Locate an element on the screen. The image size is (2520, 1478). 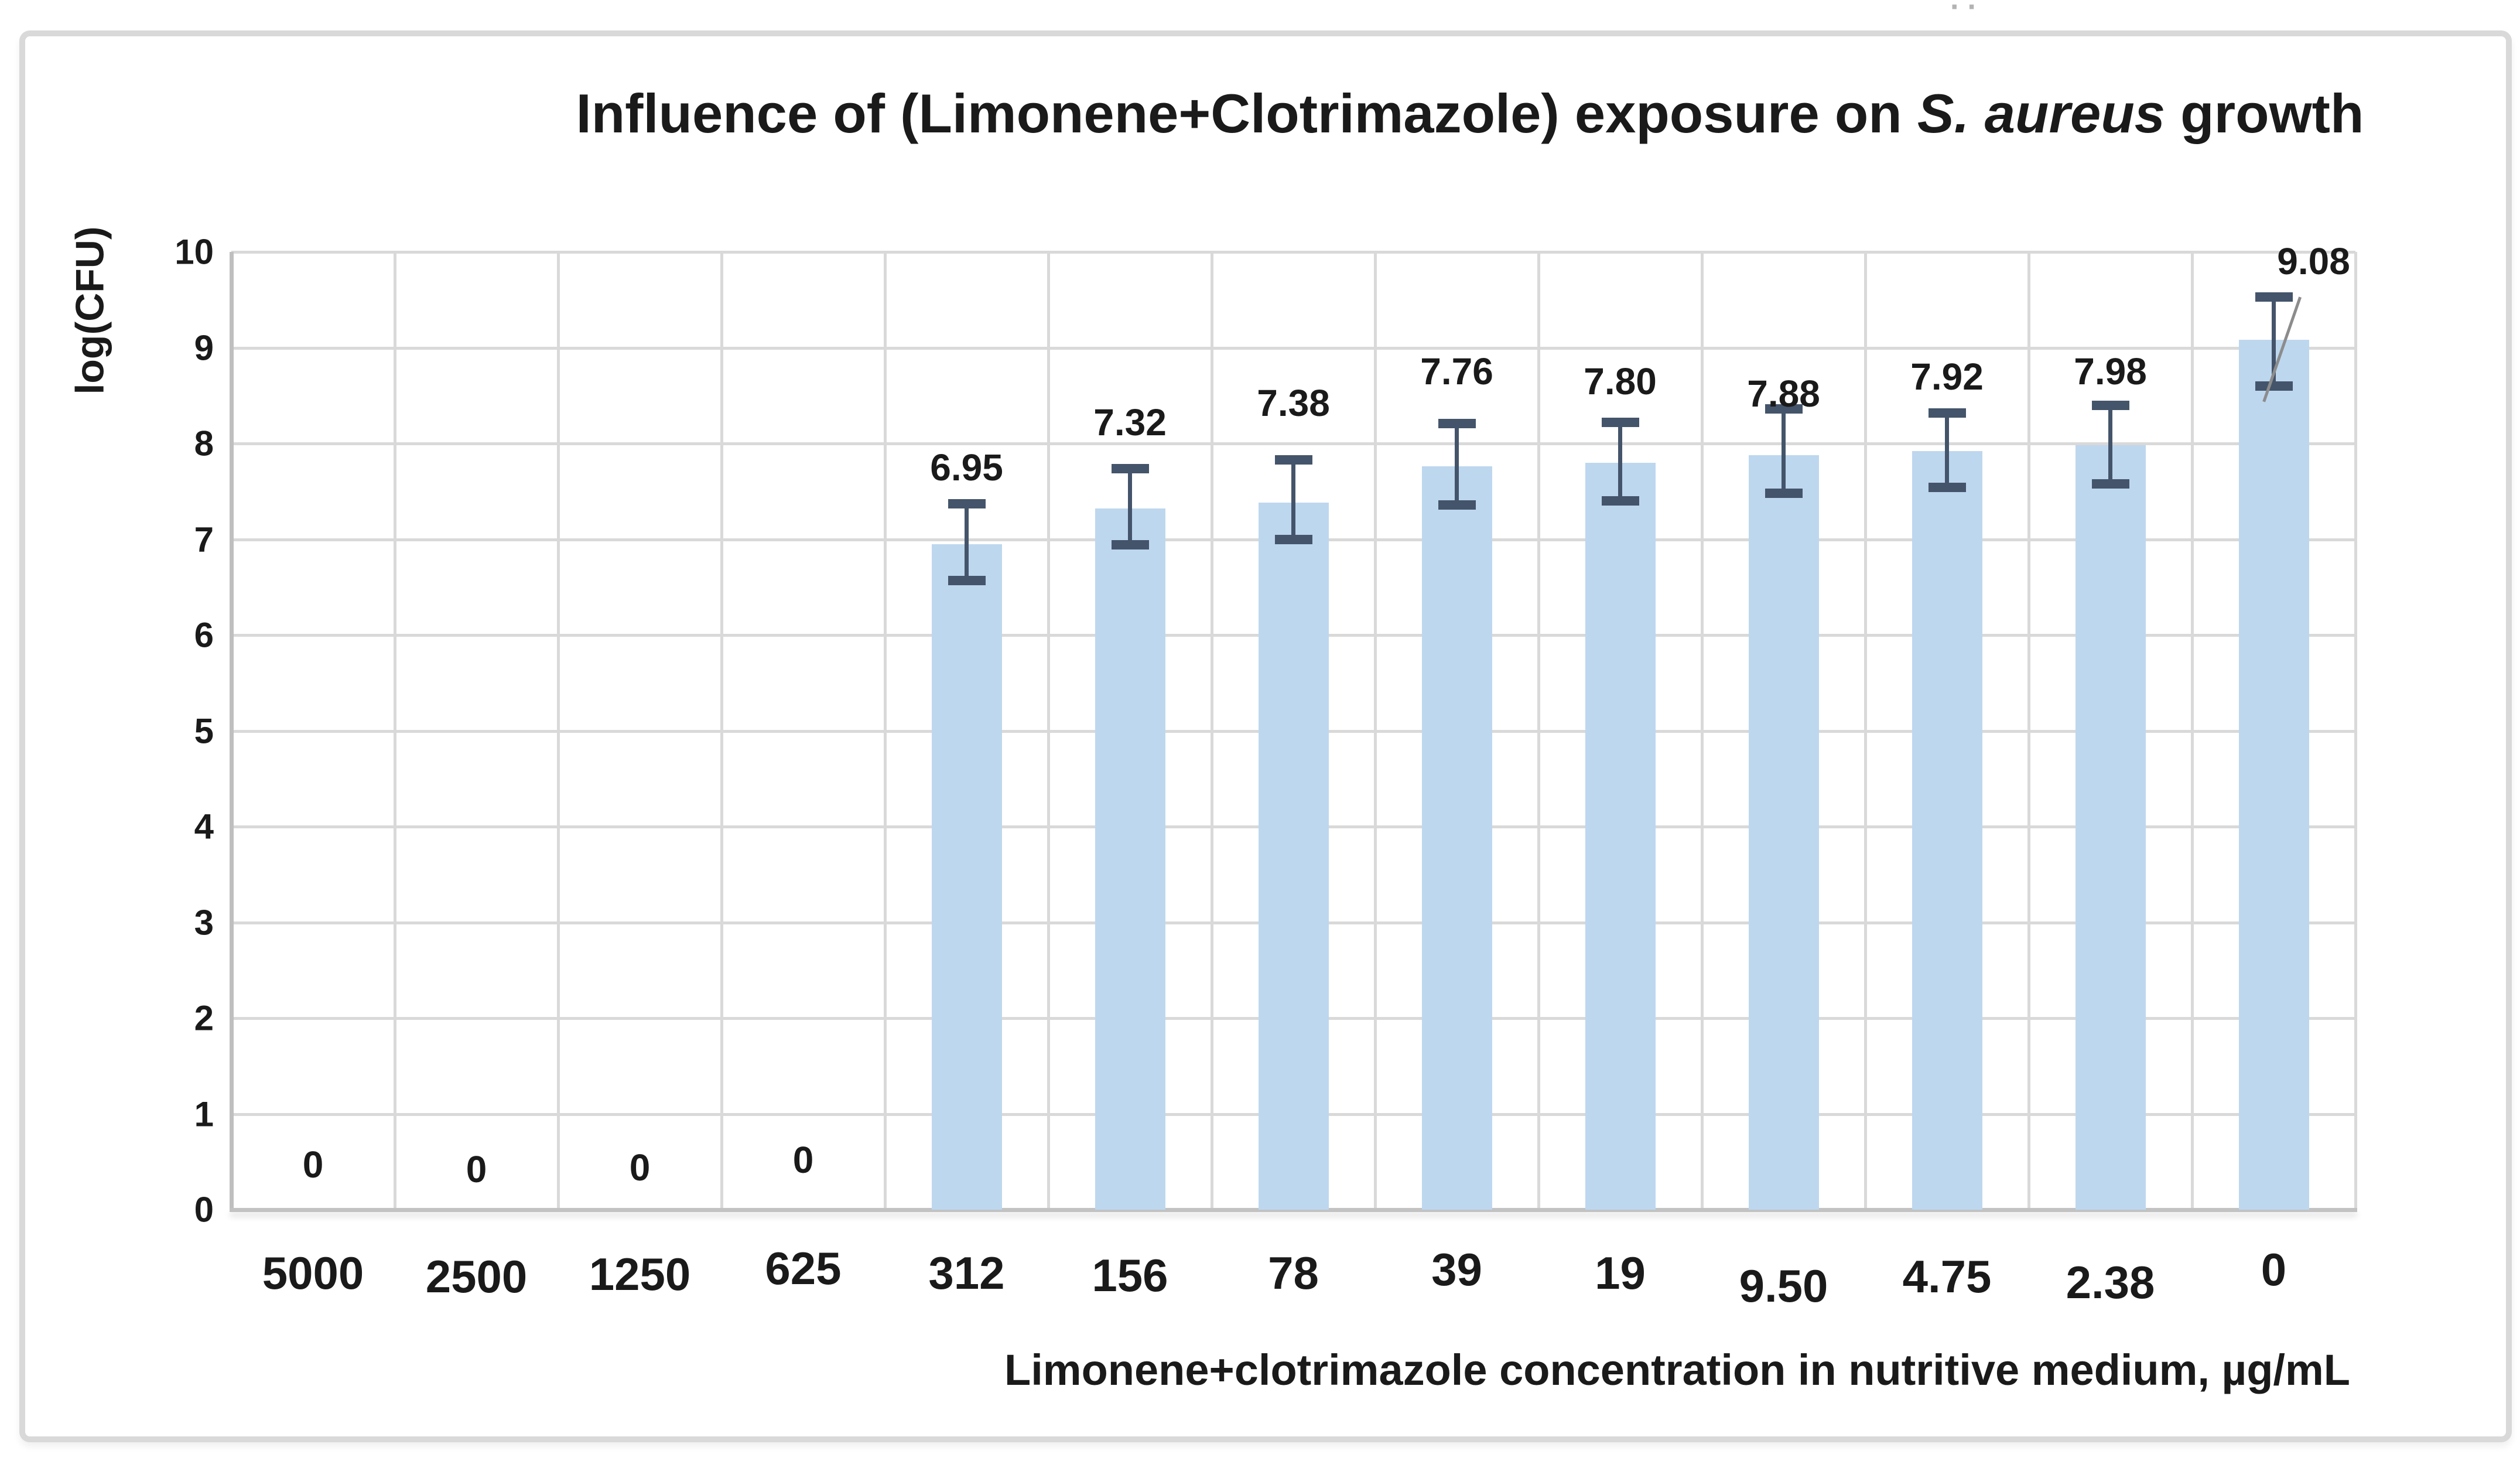
y-tick-label: 10 is located at coordinates (195, 252).